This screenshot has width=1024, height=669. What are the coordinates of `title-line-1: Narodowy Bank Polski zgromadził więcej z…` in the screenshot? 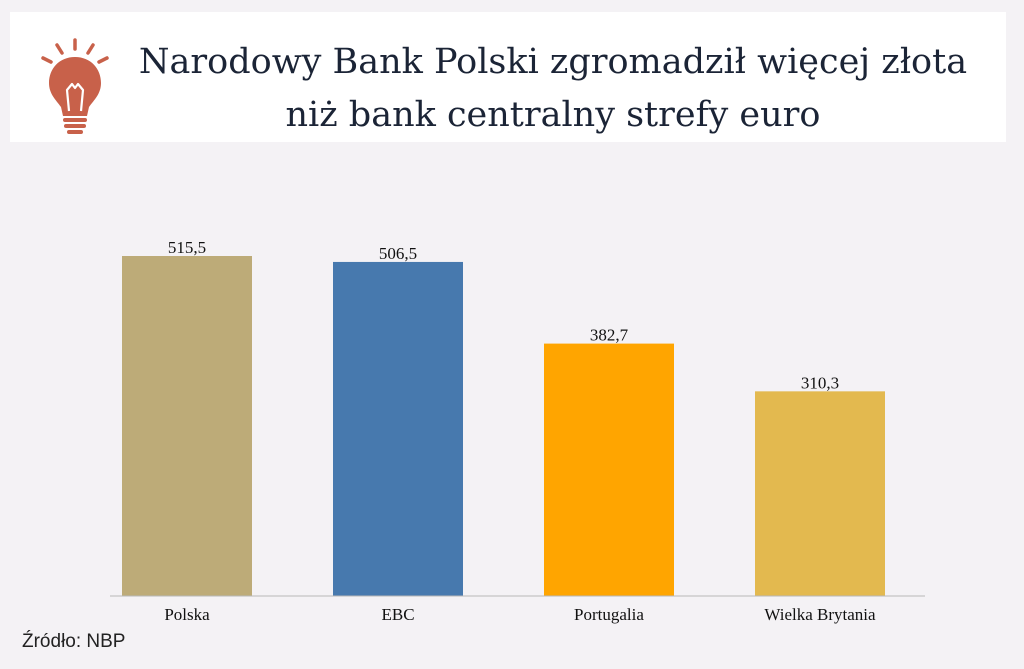 It's located at (553, 62).